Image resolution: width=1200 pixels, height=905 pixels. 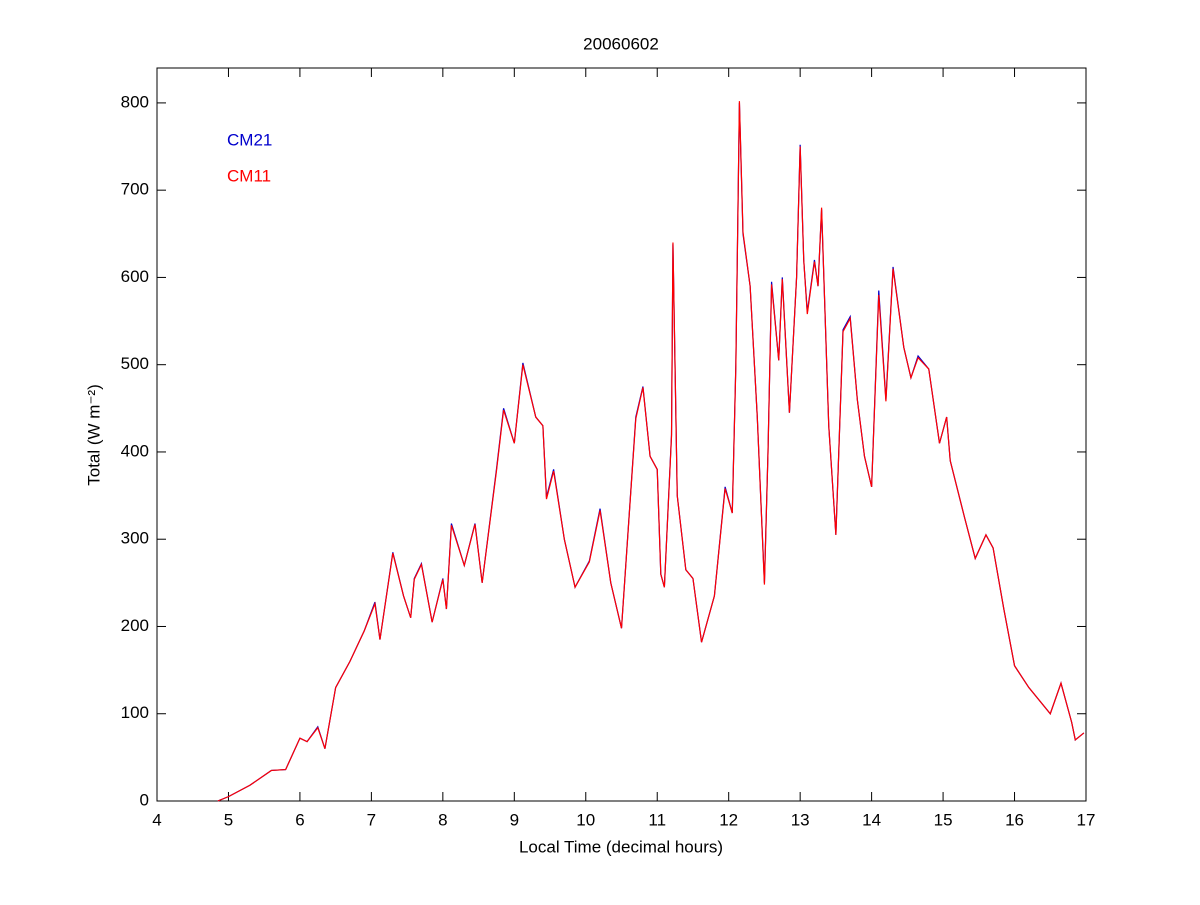 What do you see at coordinates (135, 101) in the screenshot?
I see `y-tick-label: 800` at bounding box center [135, 101].